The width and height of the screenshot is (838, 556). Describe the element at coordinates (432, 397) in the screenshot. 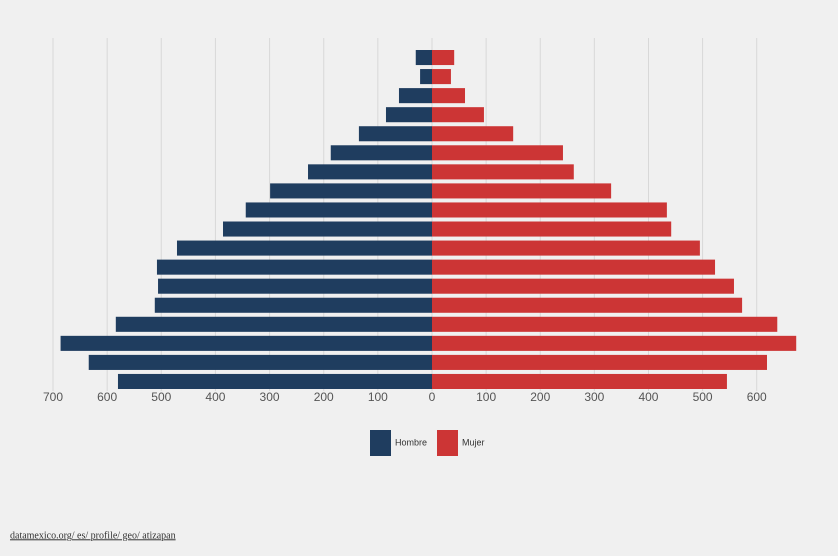

I see `x-tick-label: 0` at that location.